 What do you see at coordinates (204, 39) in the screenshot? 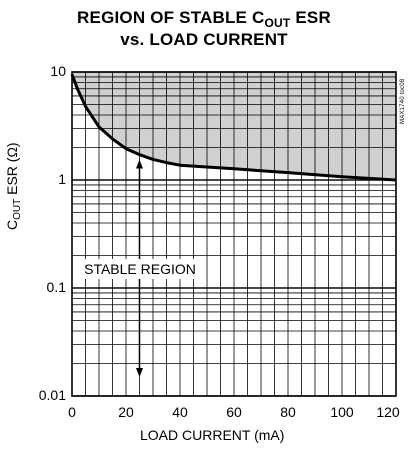
I see `chart-title-line2: vs. LOAD CURRENT` at bounding box center [204, 39].